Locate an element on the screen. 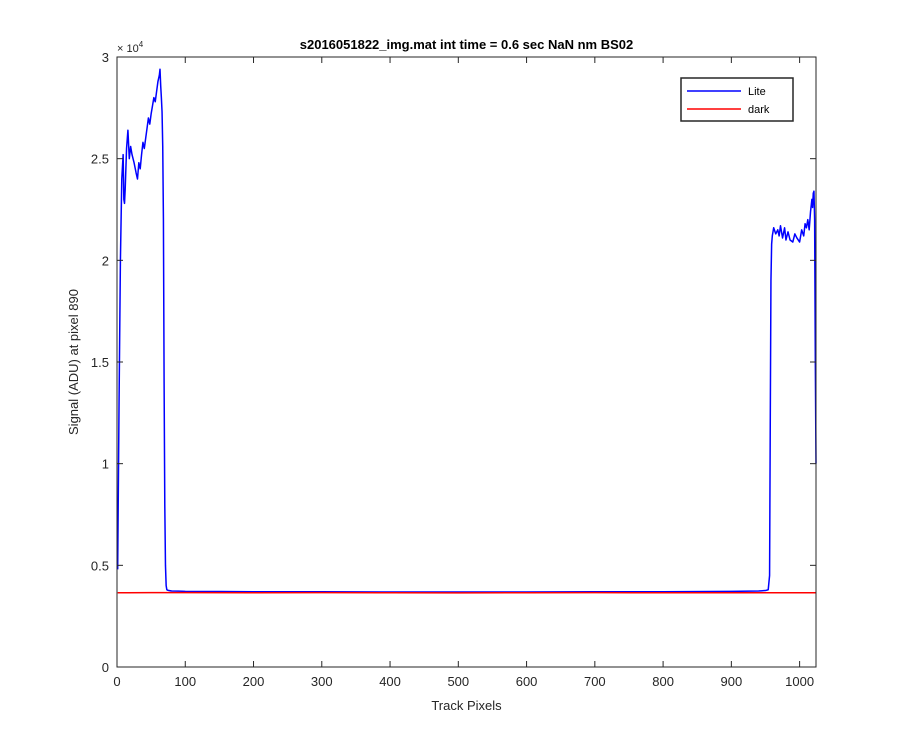 This screenshot has width=900, height=750. x-tick-label: 300 is located at coordinates (322, 681).